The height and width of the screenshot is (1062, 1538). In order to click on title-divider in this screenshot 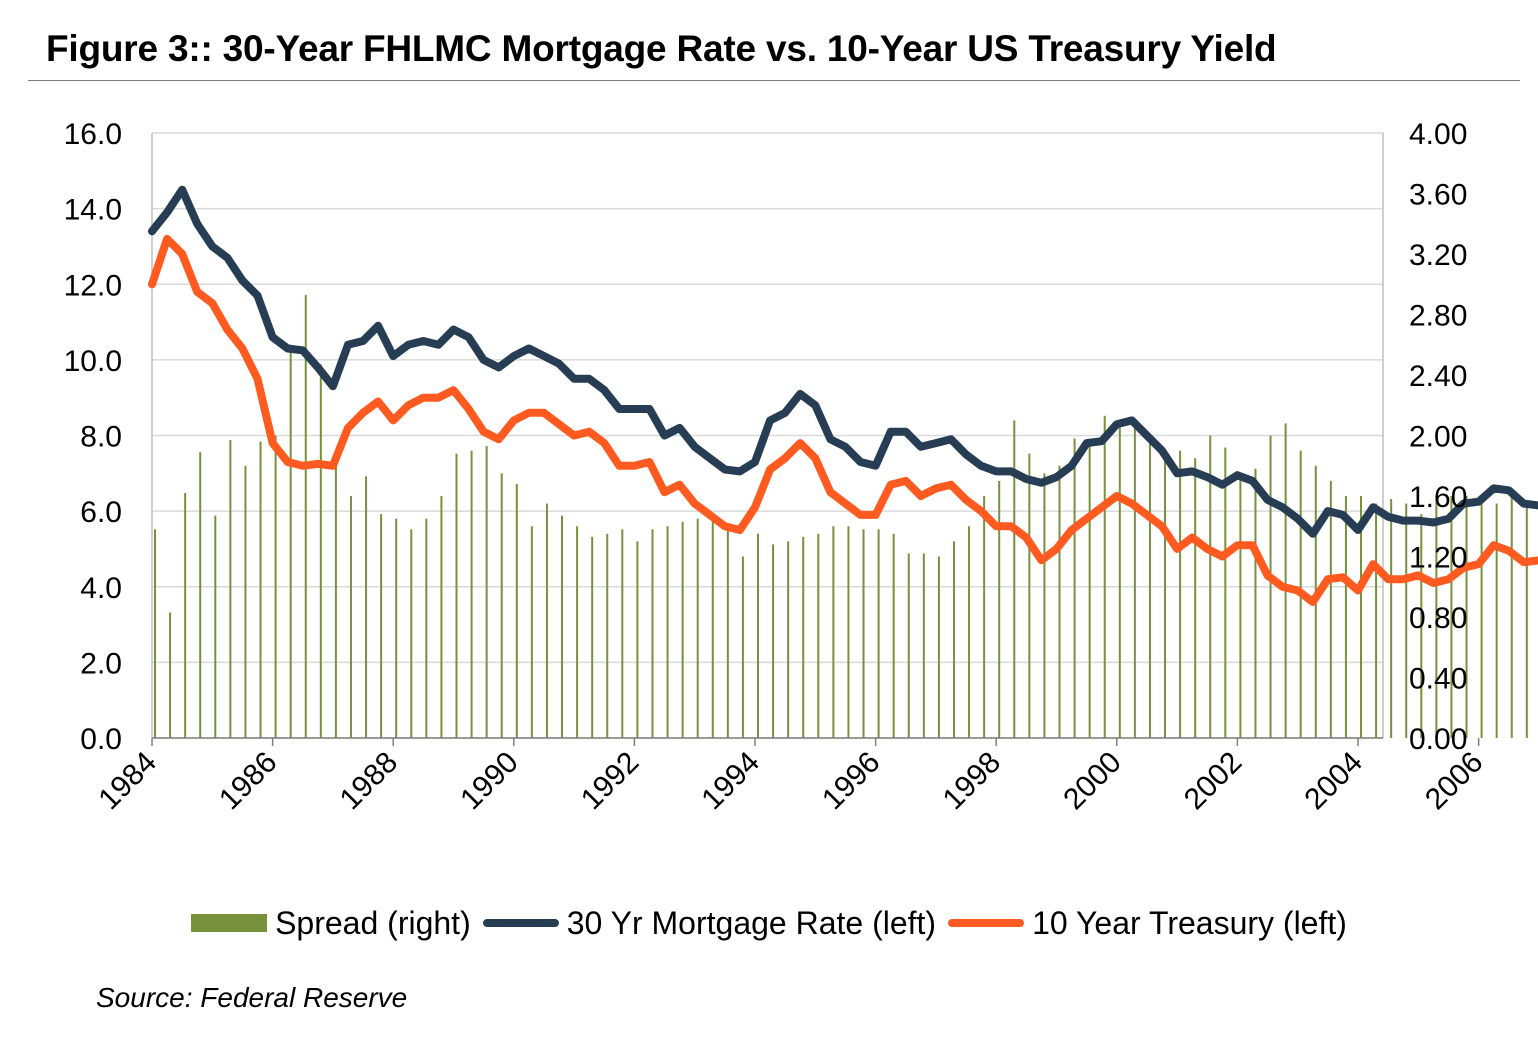, I will do `click(774, 80)`.